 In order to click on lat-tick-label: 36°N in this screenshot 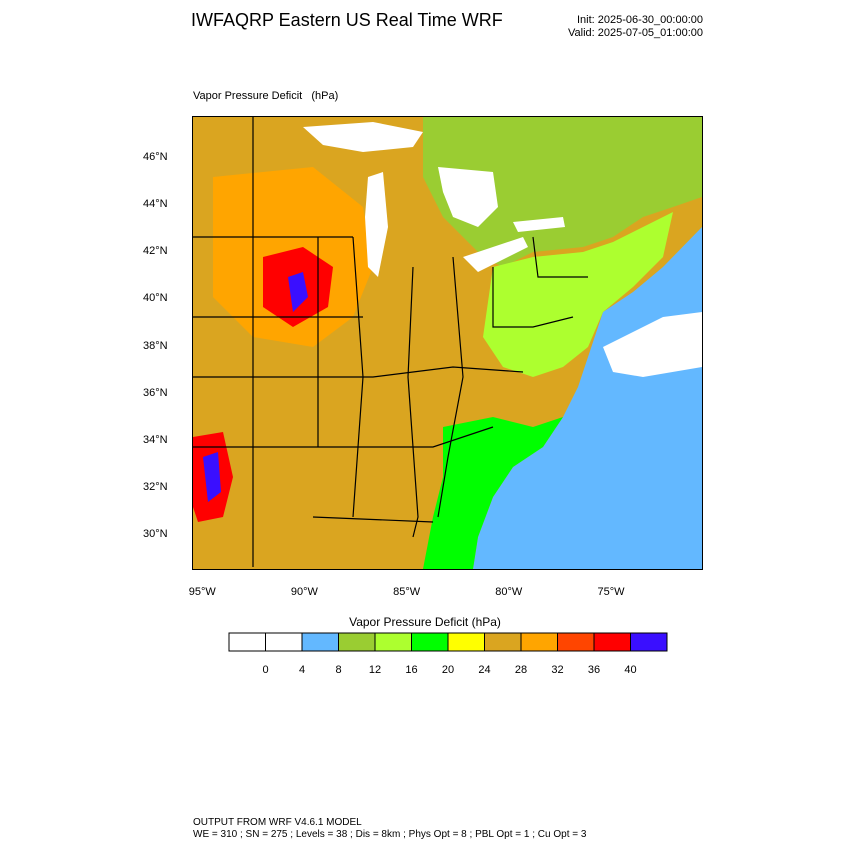, I will do `click(155, 392)`.